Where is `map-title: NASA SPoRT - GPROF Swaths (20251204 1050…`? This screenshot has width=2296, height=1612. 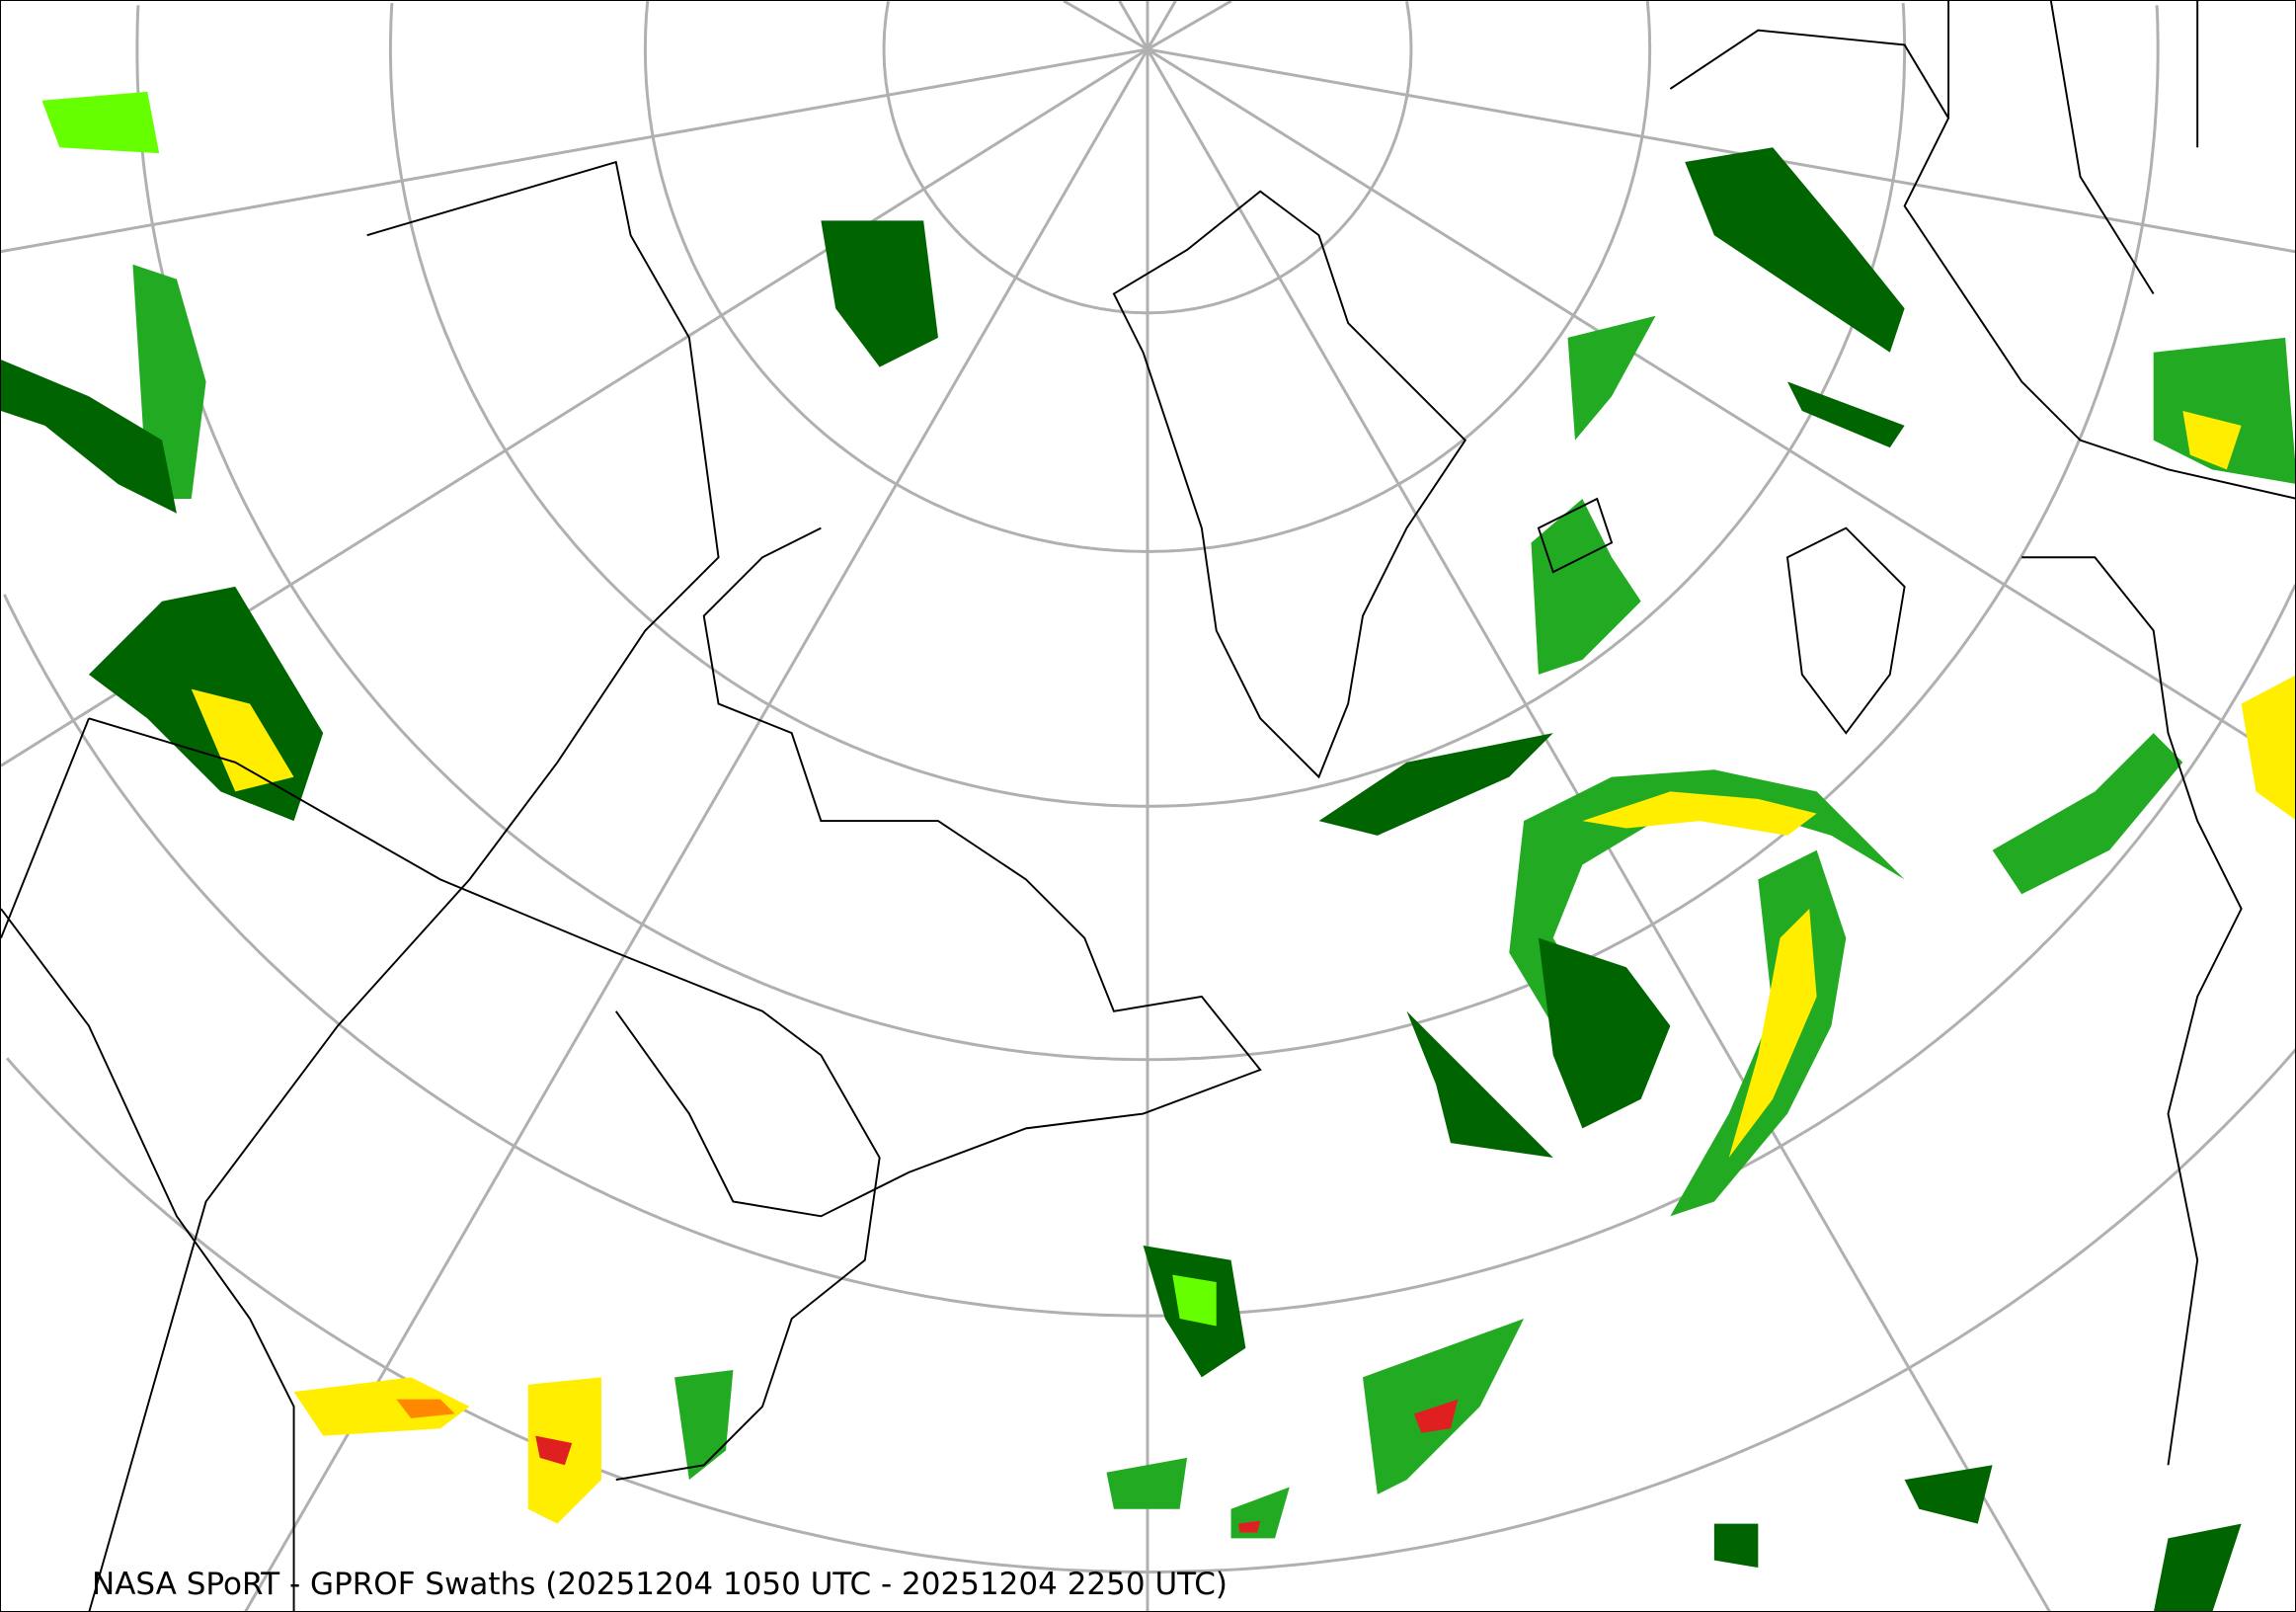
map-title: NASA SPoRT - GPROF Swaths (20251204 1050… is located at coordinates (660, 1585).